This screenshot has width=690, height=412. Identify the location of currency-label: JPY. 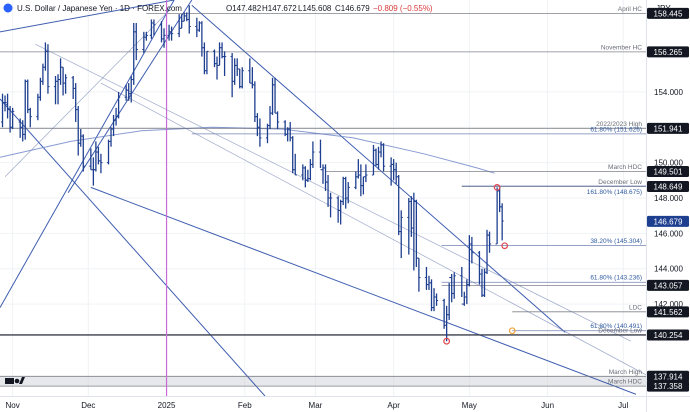
(663, 8).